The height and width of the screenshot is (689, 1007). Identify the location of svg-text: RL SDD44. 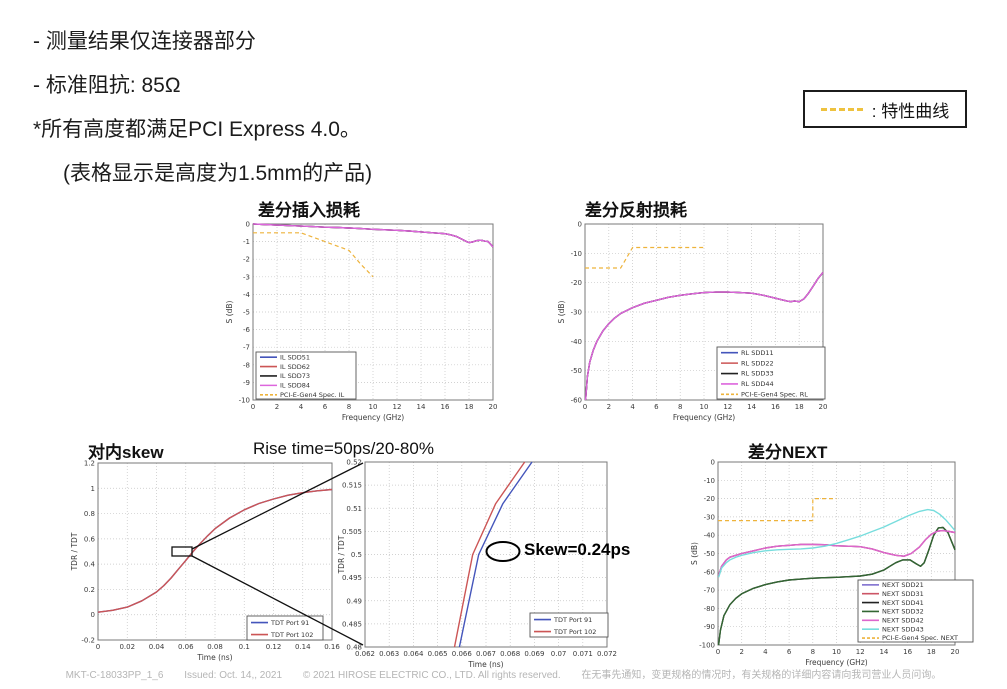
(757, 384).